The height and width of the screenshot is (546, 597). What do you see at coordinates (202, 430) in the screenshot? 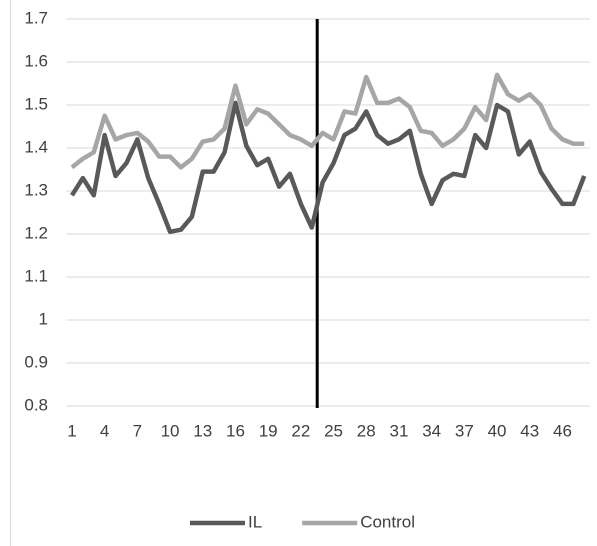
I see `x-tick-label: 13` at bounding box center [202, 430].